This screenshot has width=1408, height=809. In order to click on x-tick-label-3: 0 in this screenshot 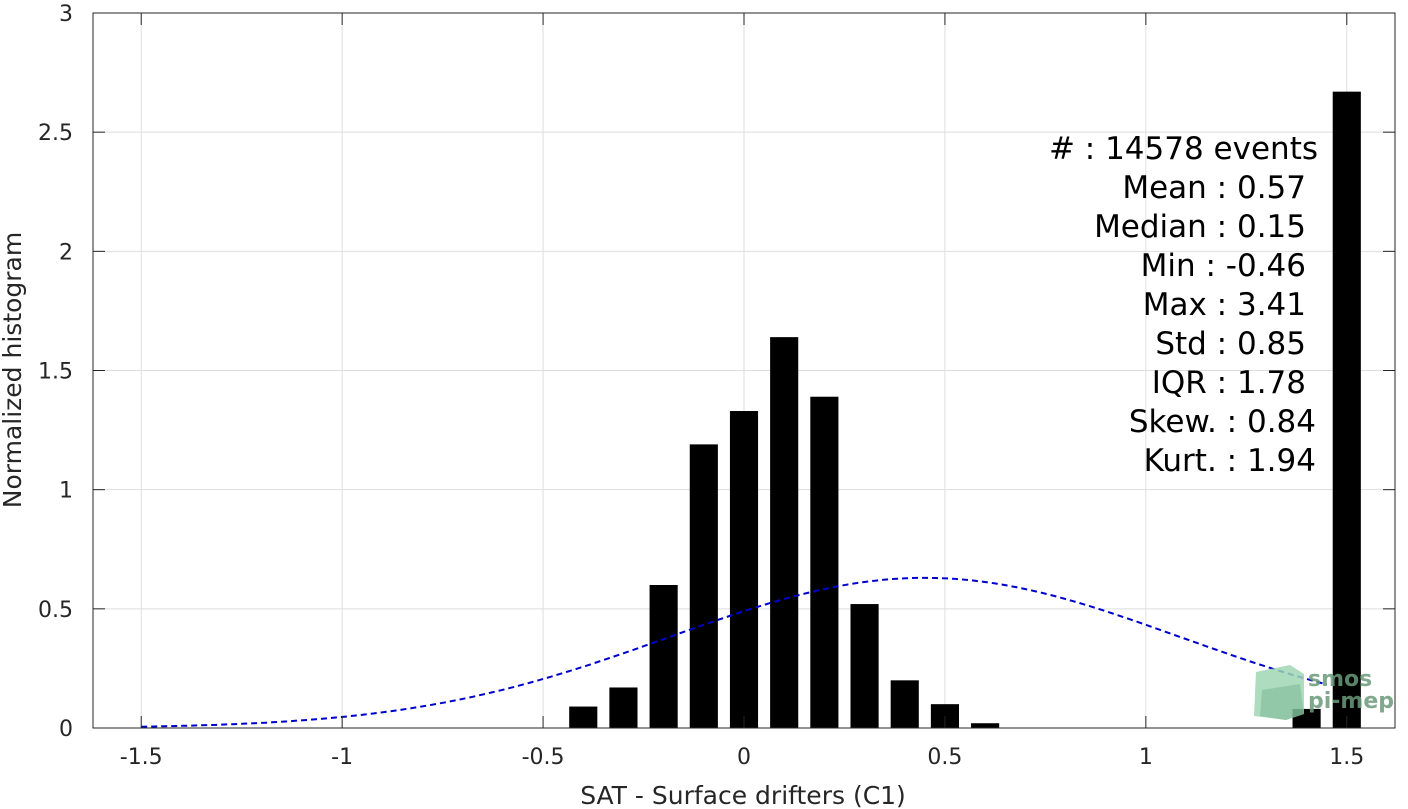, I will do `click(744, 757)`.